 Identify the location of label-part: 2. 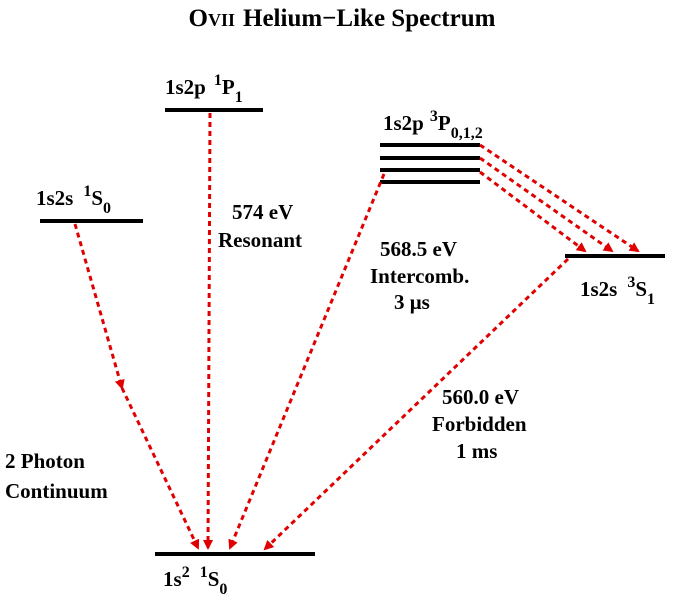
(186, 572).